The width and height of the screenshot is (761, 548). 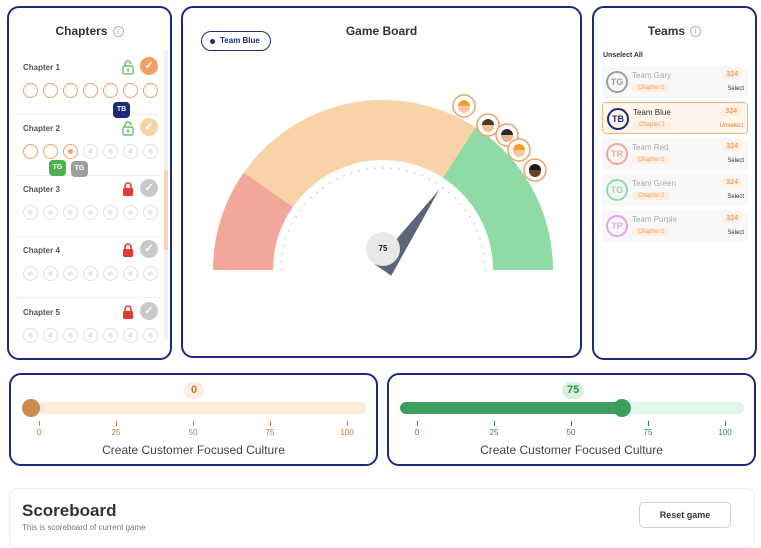 What do you see at coordinates (674, 31) in the screenshot?
I see `teams-title: Teams i` at bounding box center [674, 31].